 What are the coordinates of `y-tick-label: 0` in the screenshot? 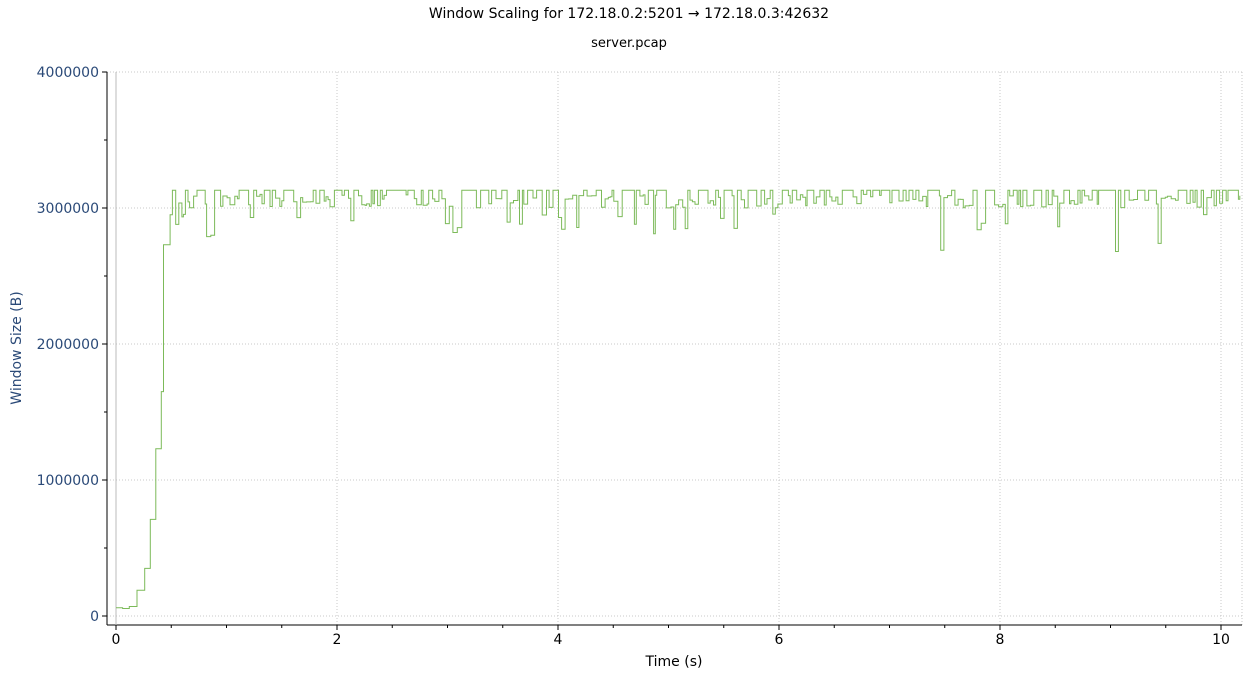 It's located at (94, 617).